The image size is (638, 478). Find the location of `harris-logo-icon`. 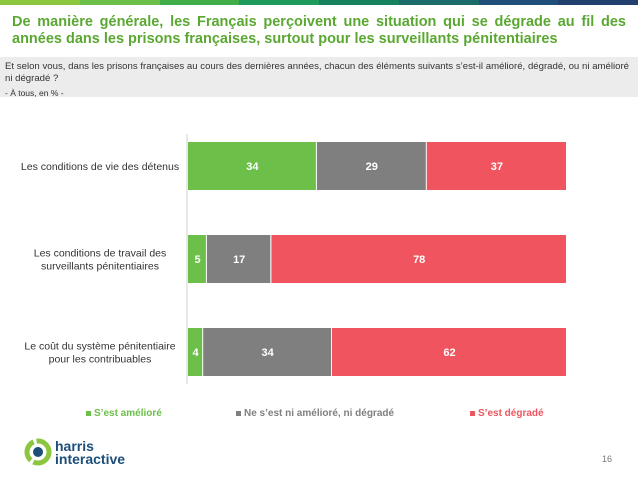

harris-logo-icon is located at coordinates (38, 452).